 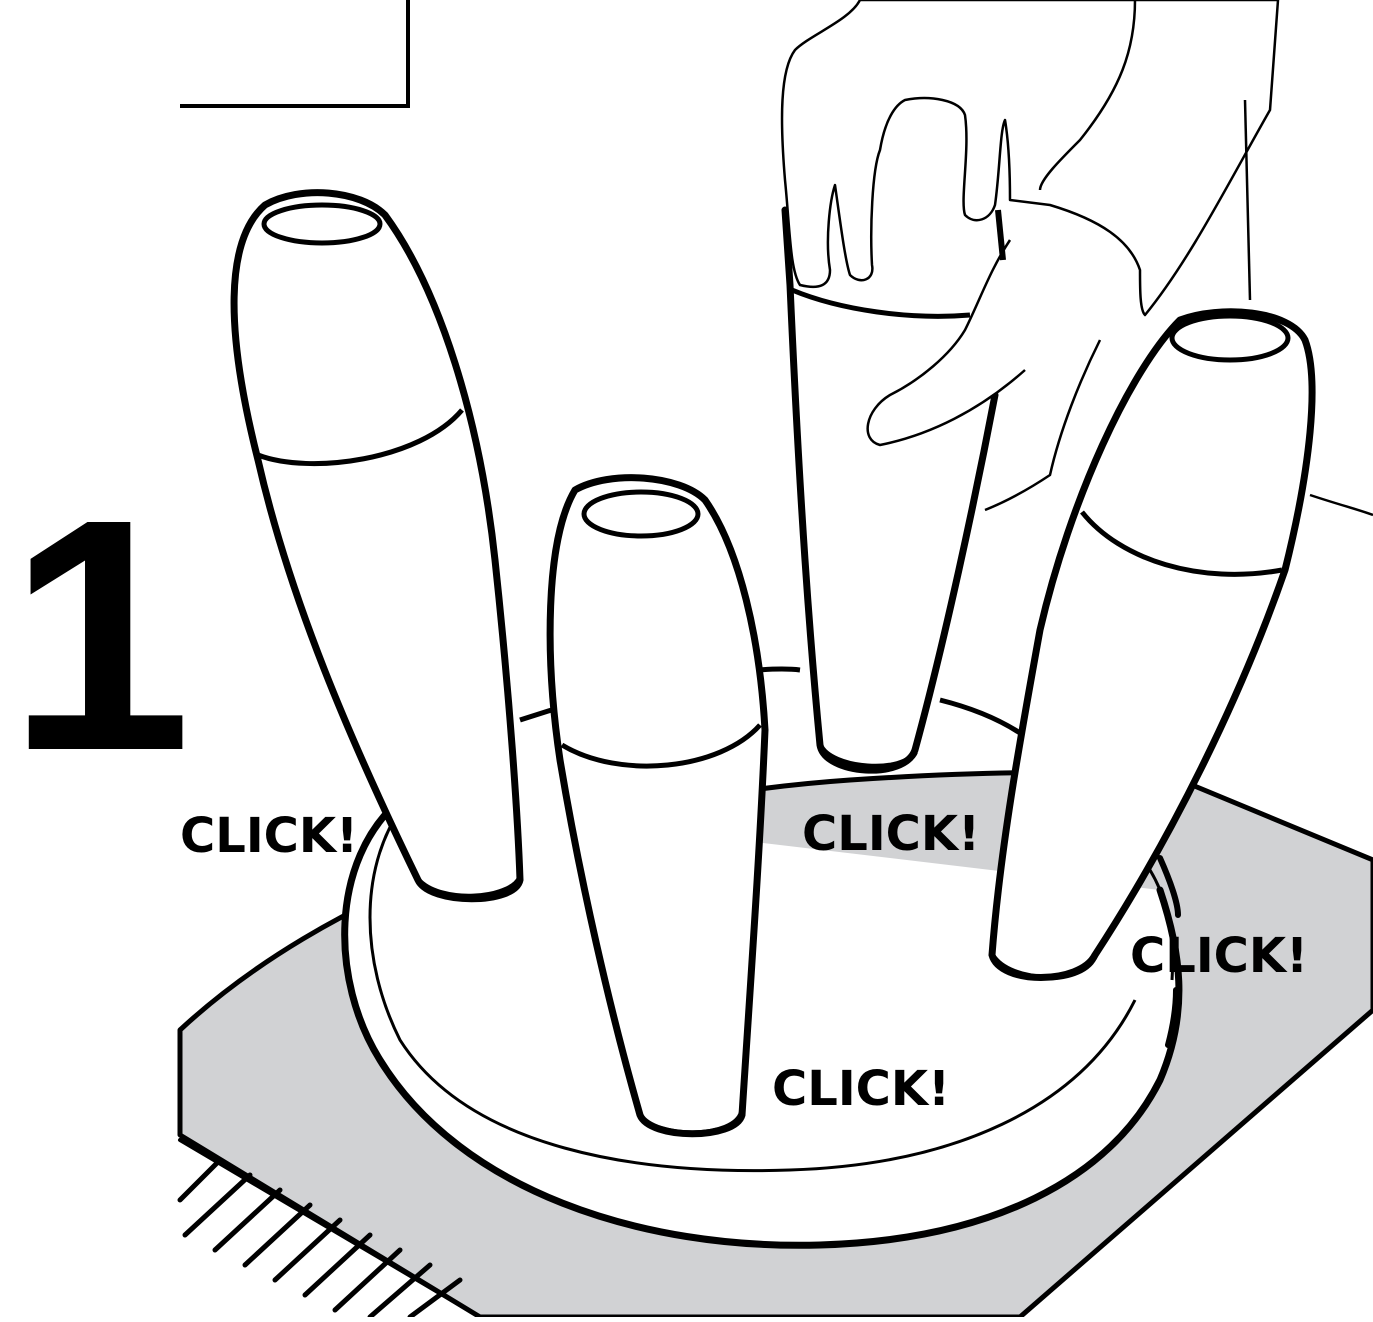 I want to click on click-callout-right: CLICK!, so click(x=1219, y=956).